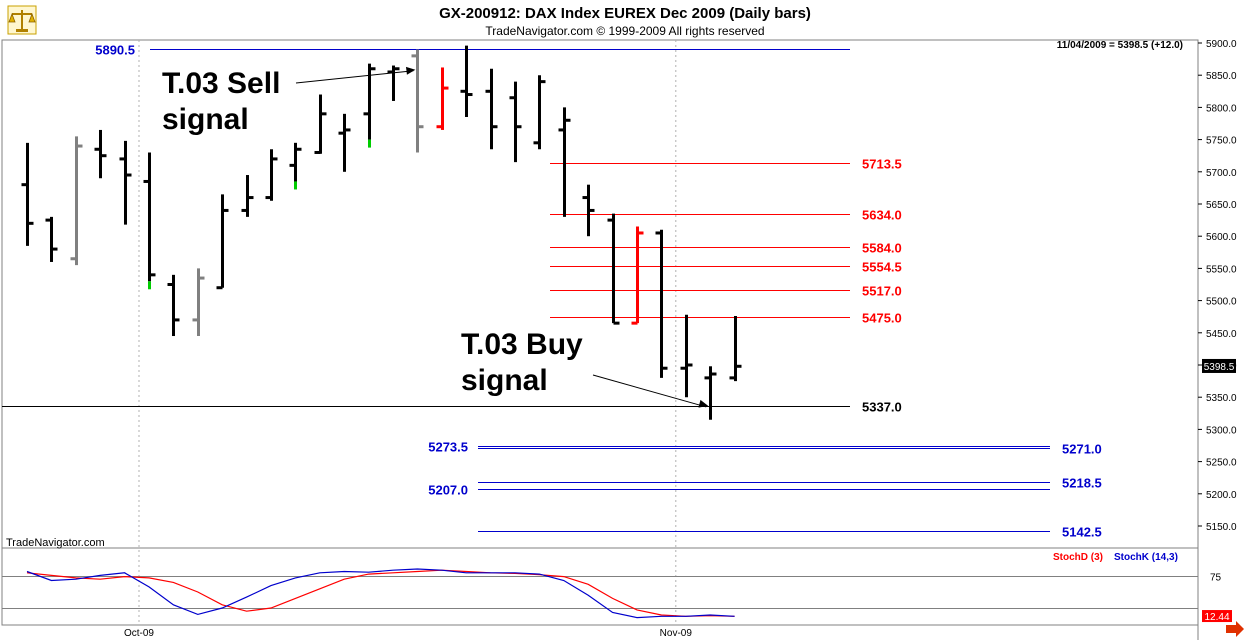 This screenshot has width=1250, height=643. What do you see at coordinates (1221, 237) in the screenshot?
I see `y-tick-label-9: 5600.0` at bounding box center [1221, 237].